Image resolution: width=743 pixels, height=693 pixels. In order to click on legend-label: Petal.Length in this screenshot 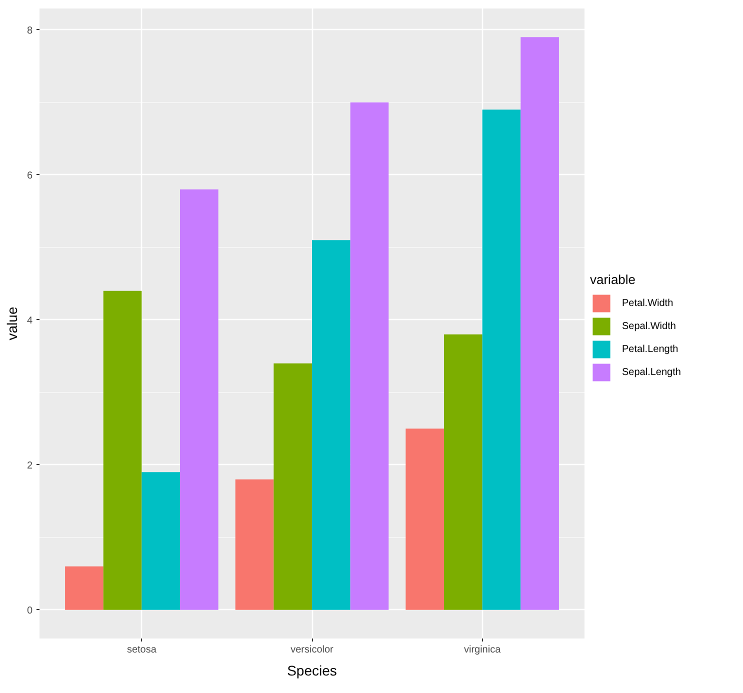, I will do `click(650, 349)`.